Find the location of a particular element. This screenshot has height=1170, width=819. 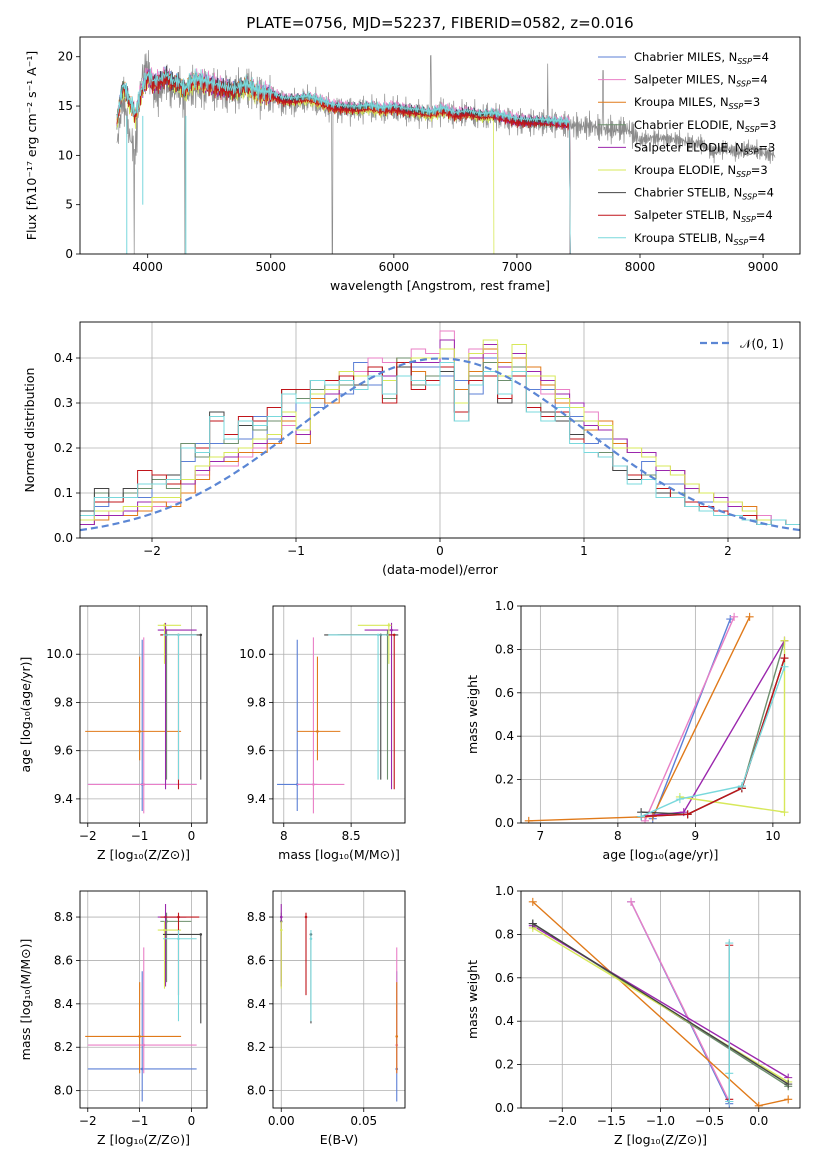

x-tick-label: 0 is located at coordinates (440, 551).